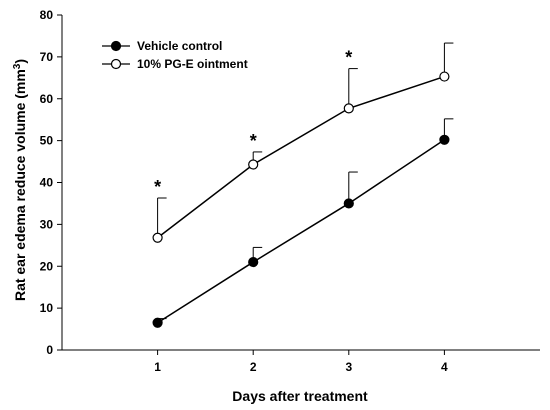  What do you see at coordinates (300, 396) in the screenshot?
I see `x-axis-title: Days after treatment` at bounding box center [300, 396].